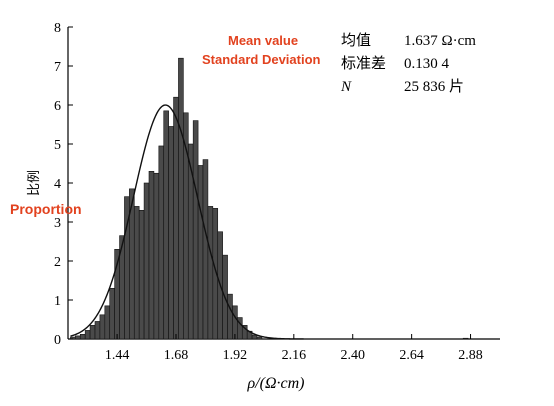 This screenshot has height=406, width=554. What do you see at coordinates (57, 28) in the screenshot?
I see `y-tick-label: 8` at bounding box center [57, 28].